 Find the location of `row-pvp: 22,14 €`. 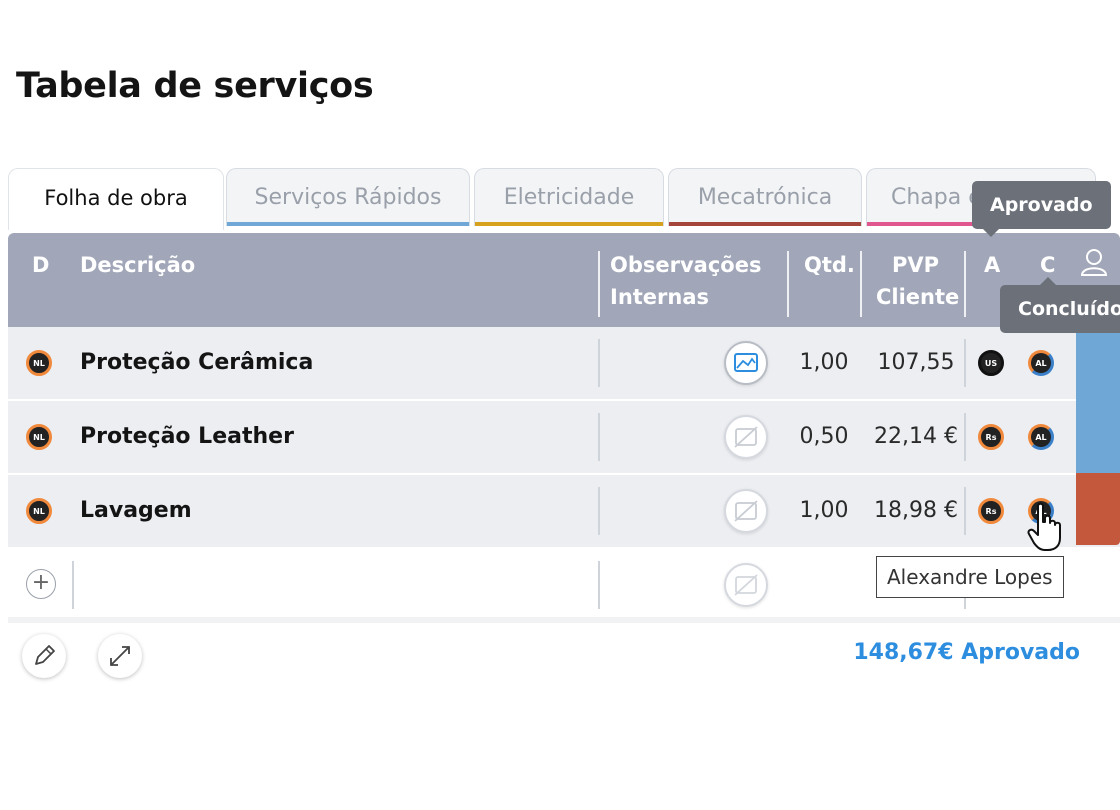

row-pvp: 22,14 € is located at coordinates (916, 436).